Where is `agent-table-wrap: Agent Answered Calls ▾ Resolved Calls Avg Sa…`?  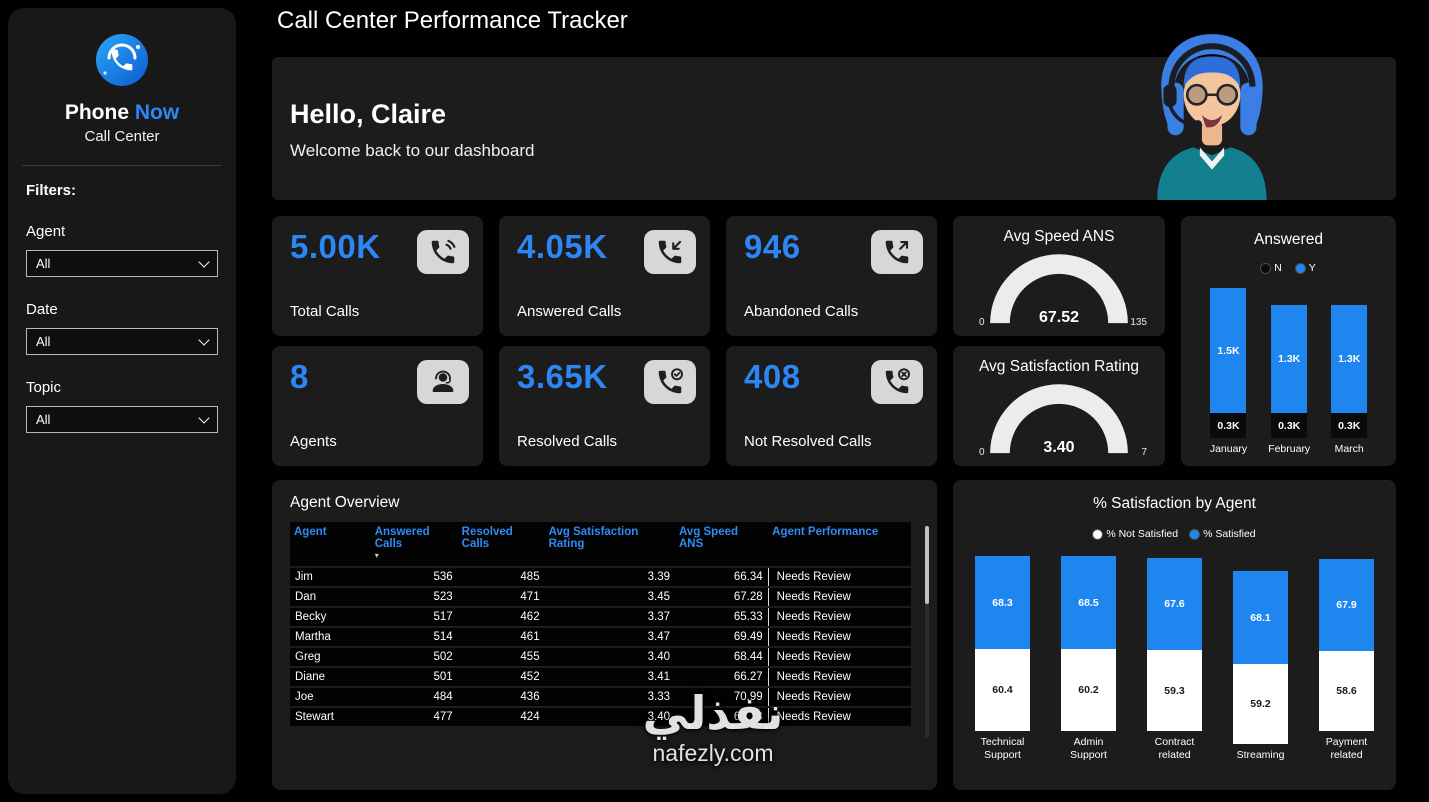
agent-table-wrap: Agent Answered Calls ▾ Resolved Calls Avg Sa… is located at coordinates (600, 650).